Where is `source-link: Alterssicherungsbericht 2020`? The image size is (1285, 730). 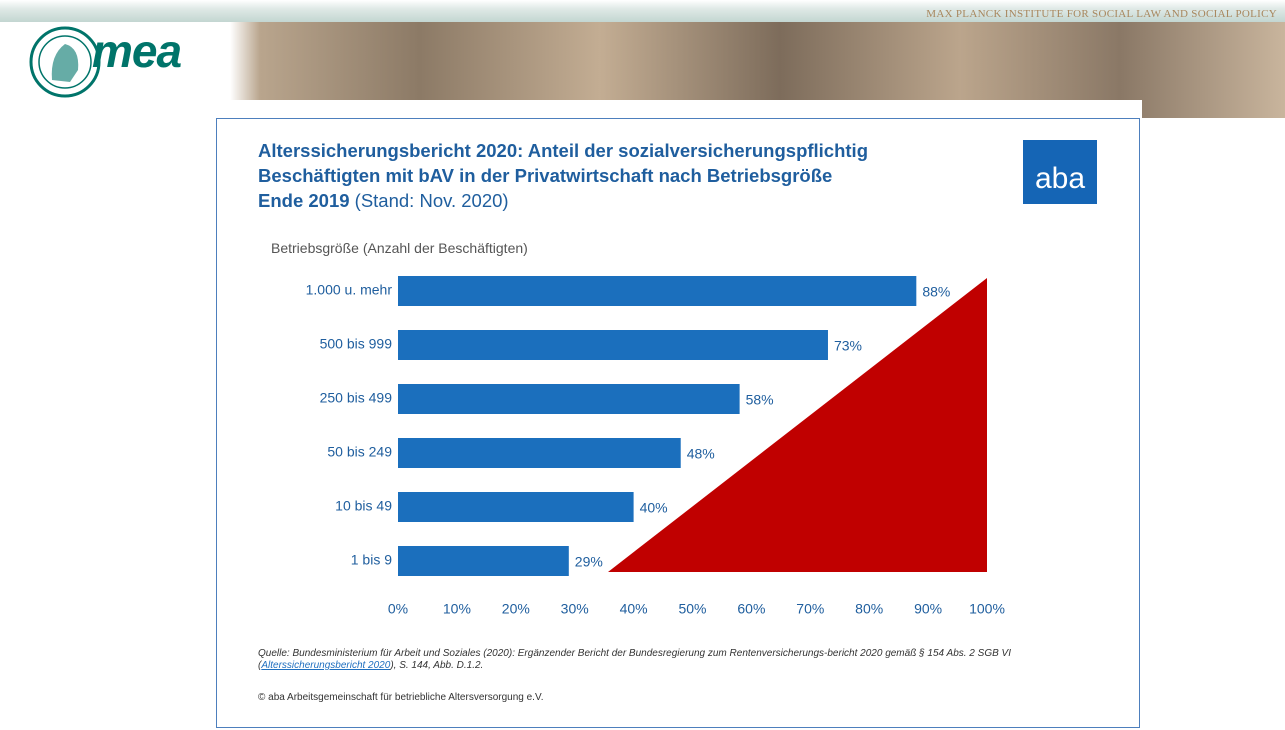 source-link: Alterssicherungsbericht 2020 is located at coordinates (326, 665).